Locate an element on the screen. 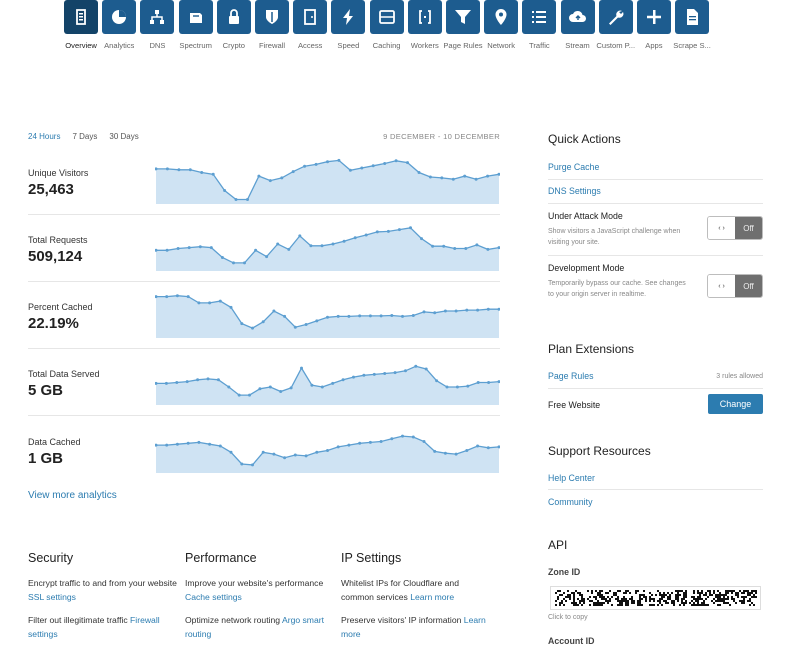  nav-item-network: Network is located at coordinates (501, 28).